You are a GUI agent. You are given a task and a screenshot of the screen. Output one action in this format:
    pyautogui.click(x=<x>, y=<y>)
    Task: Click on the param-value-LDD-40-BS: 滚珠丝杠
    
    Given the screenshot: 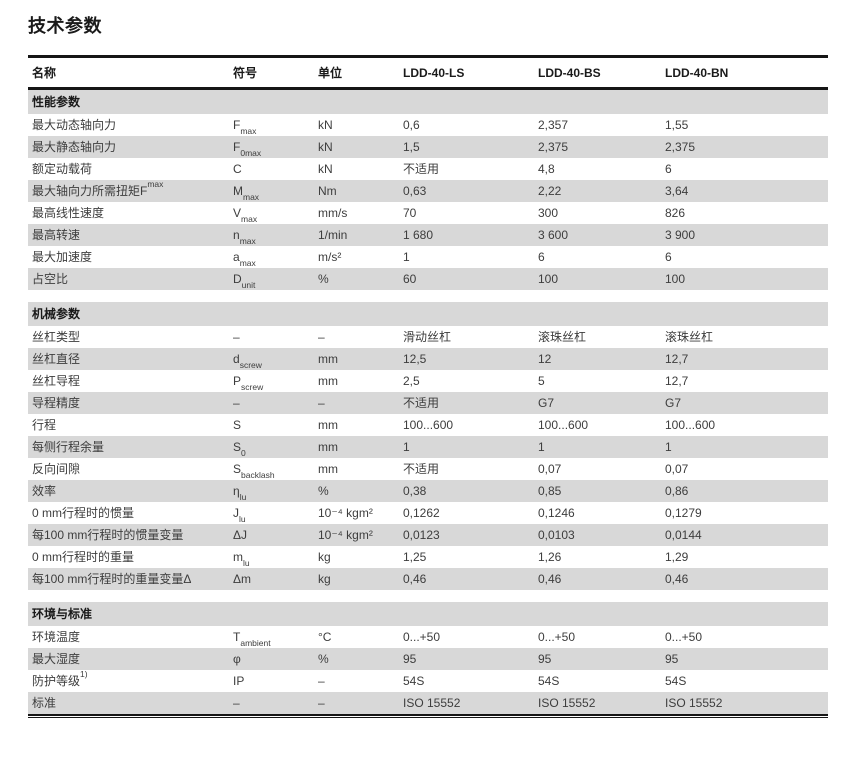 What is the action you would take?
    pyautogui.click(x=562, y=337)
    